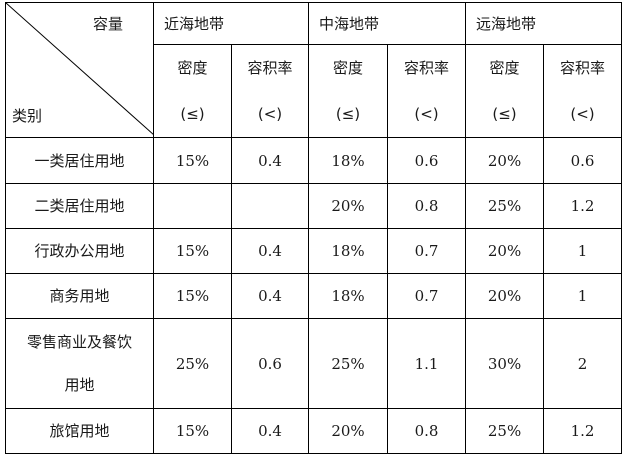 This screenshot has width=625, height=454. Describe the element at coordinates (544, 23) in the screenshot. I see `zone-header-far: 远海地带` at that location.